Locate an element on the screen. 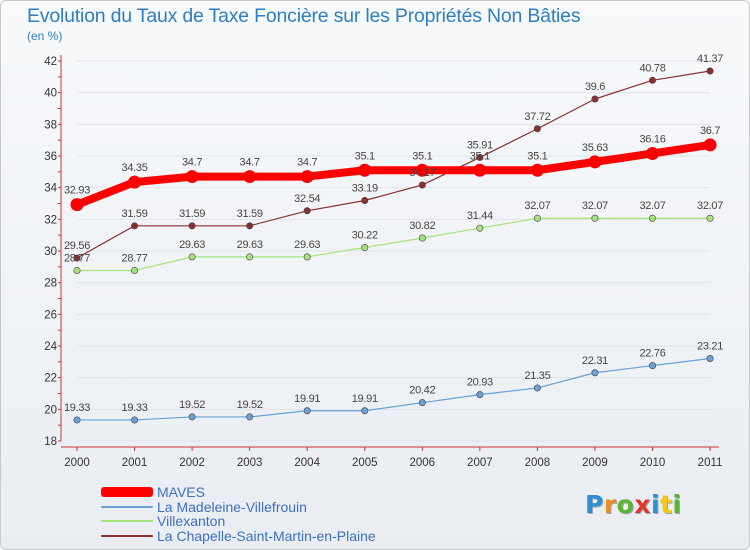  x-tick-label: 2009 is located at coordinates (595, 463).